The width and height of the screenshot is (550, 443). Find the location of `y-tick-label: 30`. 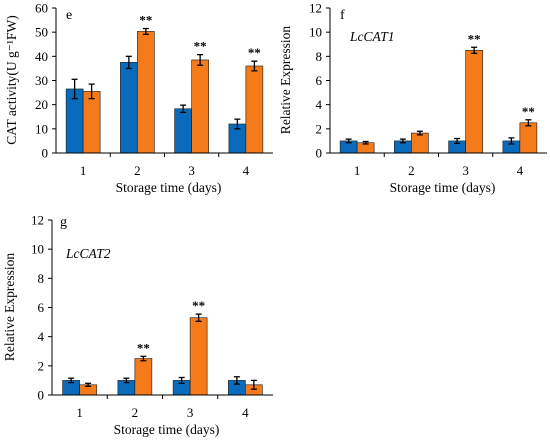

y-tick-label: 30 is located at coordinates (41, 80).